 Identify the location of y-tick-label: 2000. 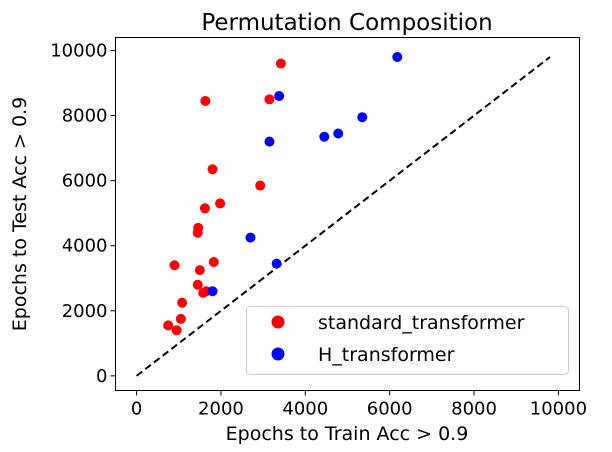
(85, 311).